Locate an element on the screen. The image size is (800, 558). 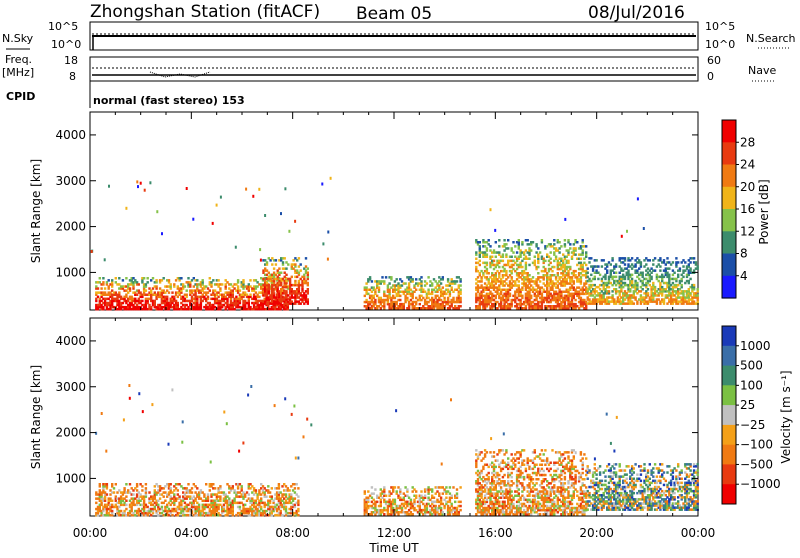
nsky-panel: N.Sky 10^5 10^0 N.Search 10^5 10^0 is located at coordinates (399, 35).